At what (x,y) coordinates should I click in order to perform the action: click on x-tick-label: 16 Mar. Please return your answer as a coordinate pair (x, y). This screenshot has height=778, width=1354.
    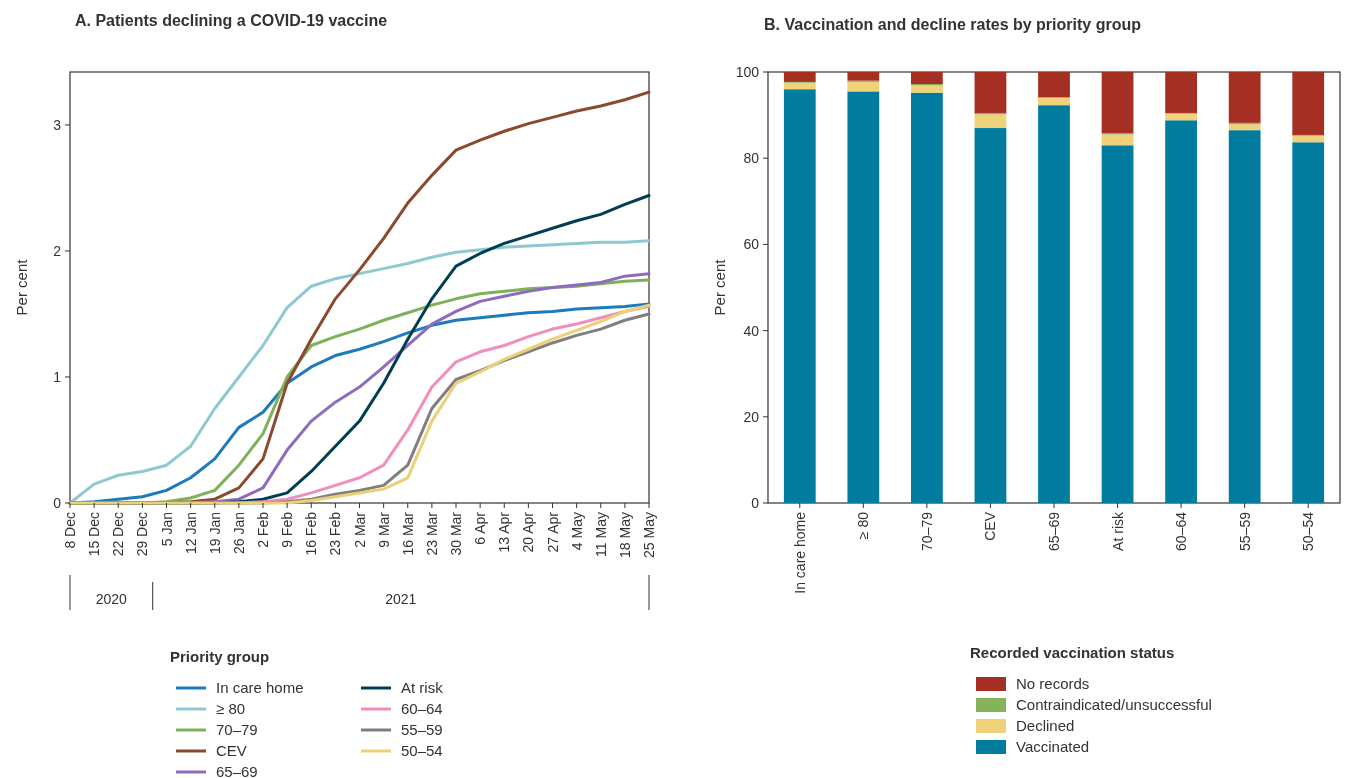
    Looking at the image, I should click on (407, 533).